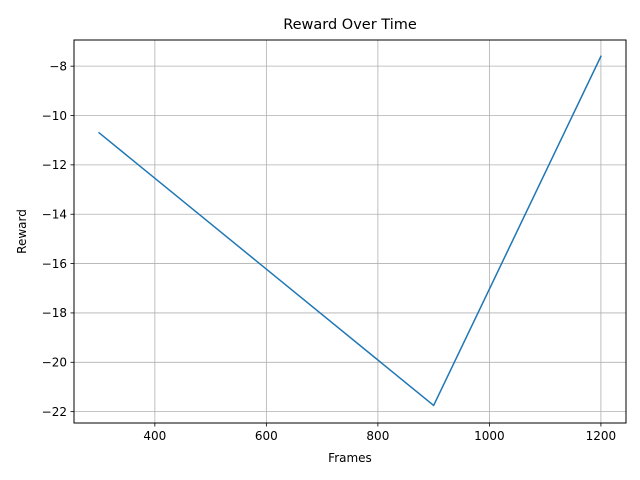  What do you see at coordinates (601, 436) in the screenshot?
I see `x-tick-label: 1200` at bounding box center [601, 436].